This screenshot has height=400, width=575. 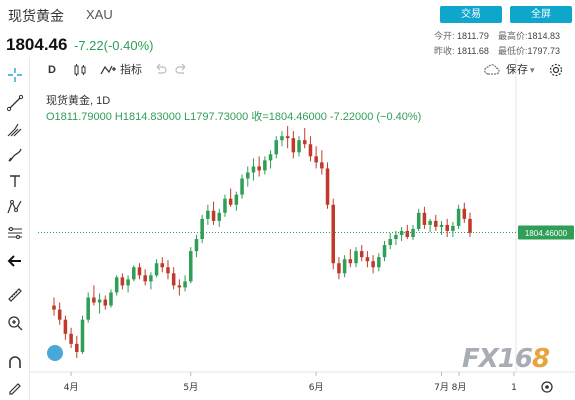 What do you see at coordinates (541, 14) in the screenshot?
I see `fullscreen-button: 全屏` at bounding box center [541, 14].